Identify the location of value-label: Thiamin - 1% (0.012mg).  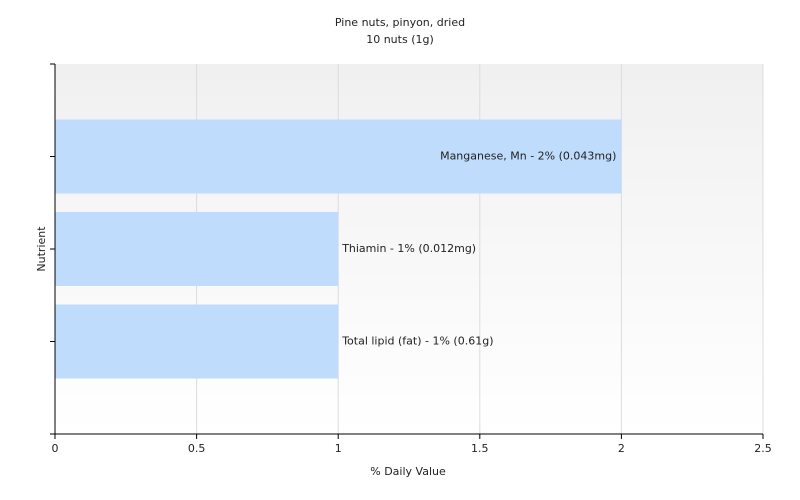
(408, 248).